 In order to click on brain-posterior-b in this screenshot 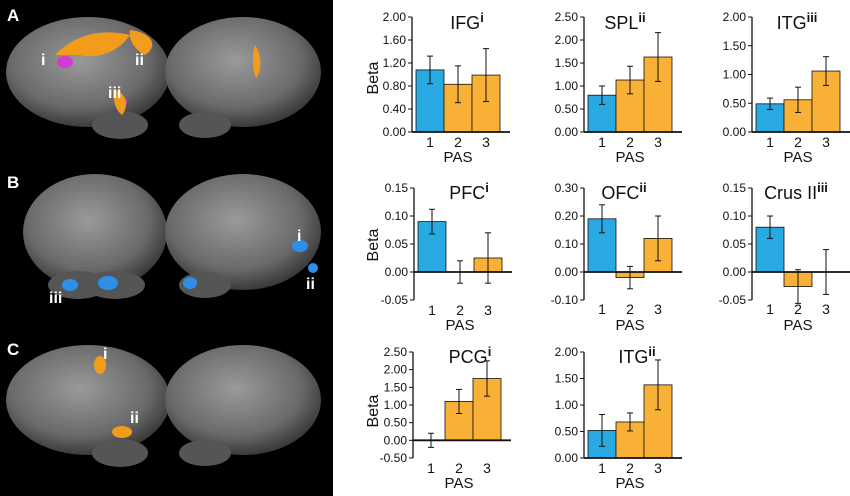, I will do `click(95, 232)`.